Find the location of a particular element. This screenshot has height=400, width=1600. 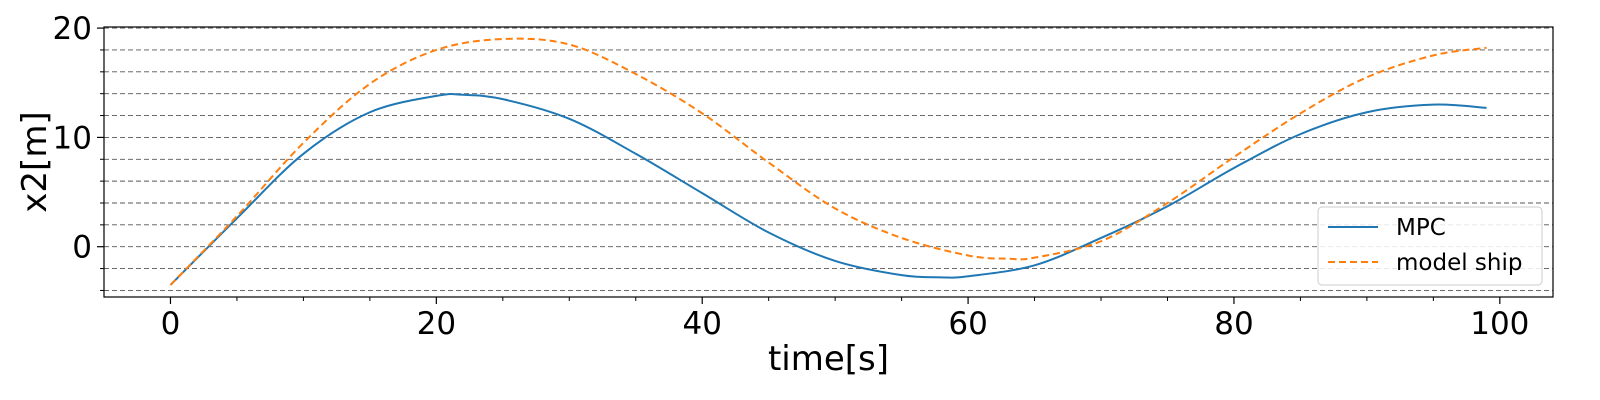

y-axis-label: x2[m] is located at coordinates (35, 161).